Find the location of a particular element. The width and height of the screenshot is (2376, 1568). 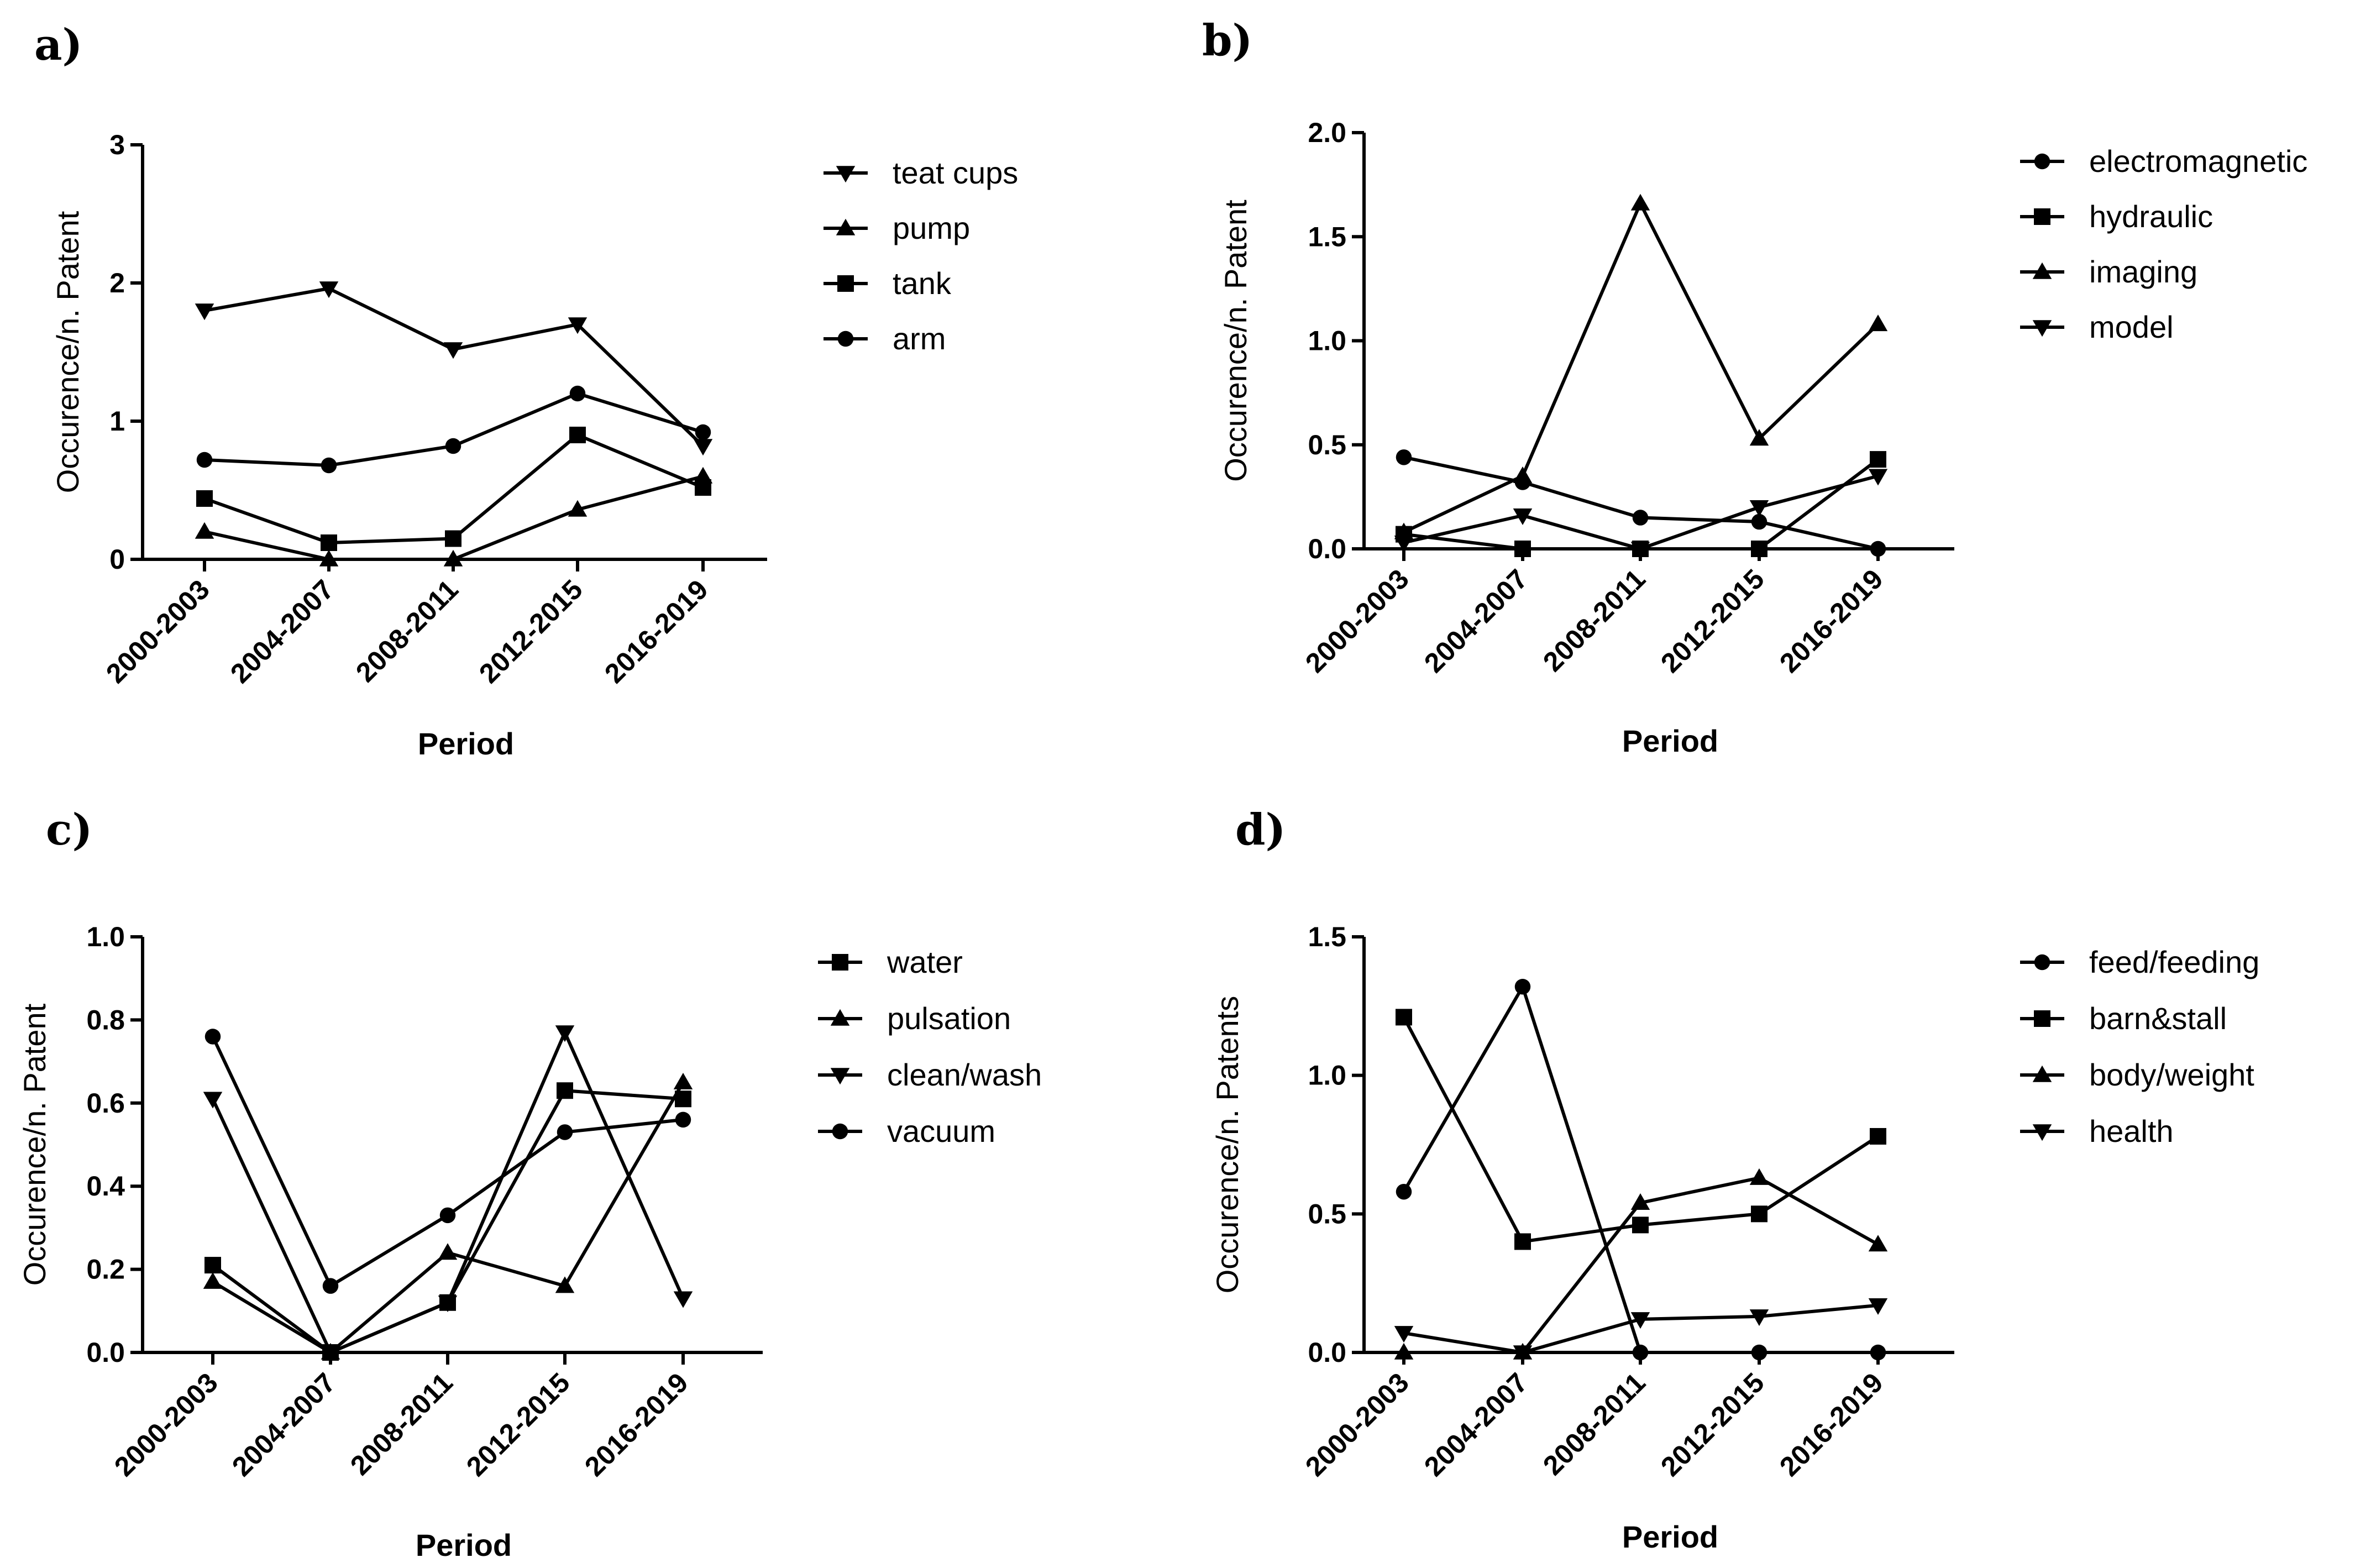

series-pump is located at coordinates (454, 516).